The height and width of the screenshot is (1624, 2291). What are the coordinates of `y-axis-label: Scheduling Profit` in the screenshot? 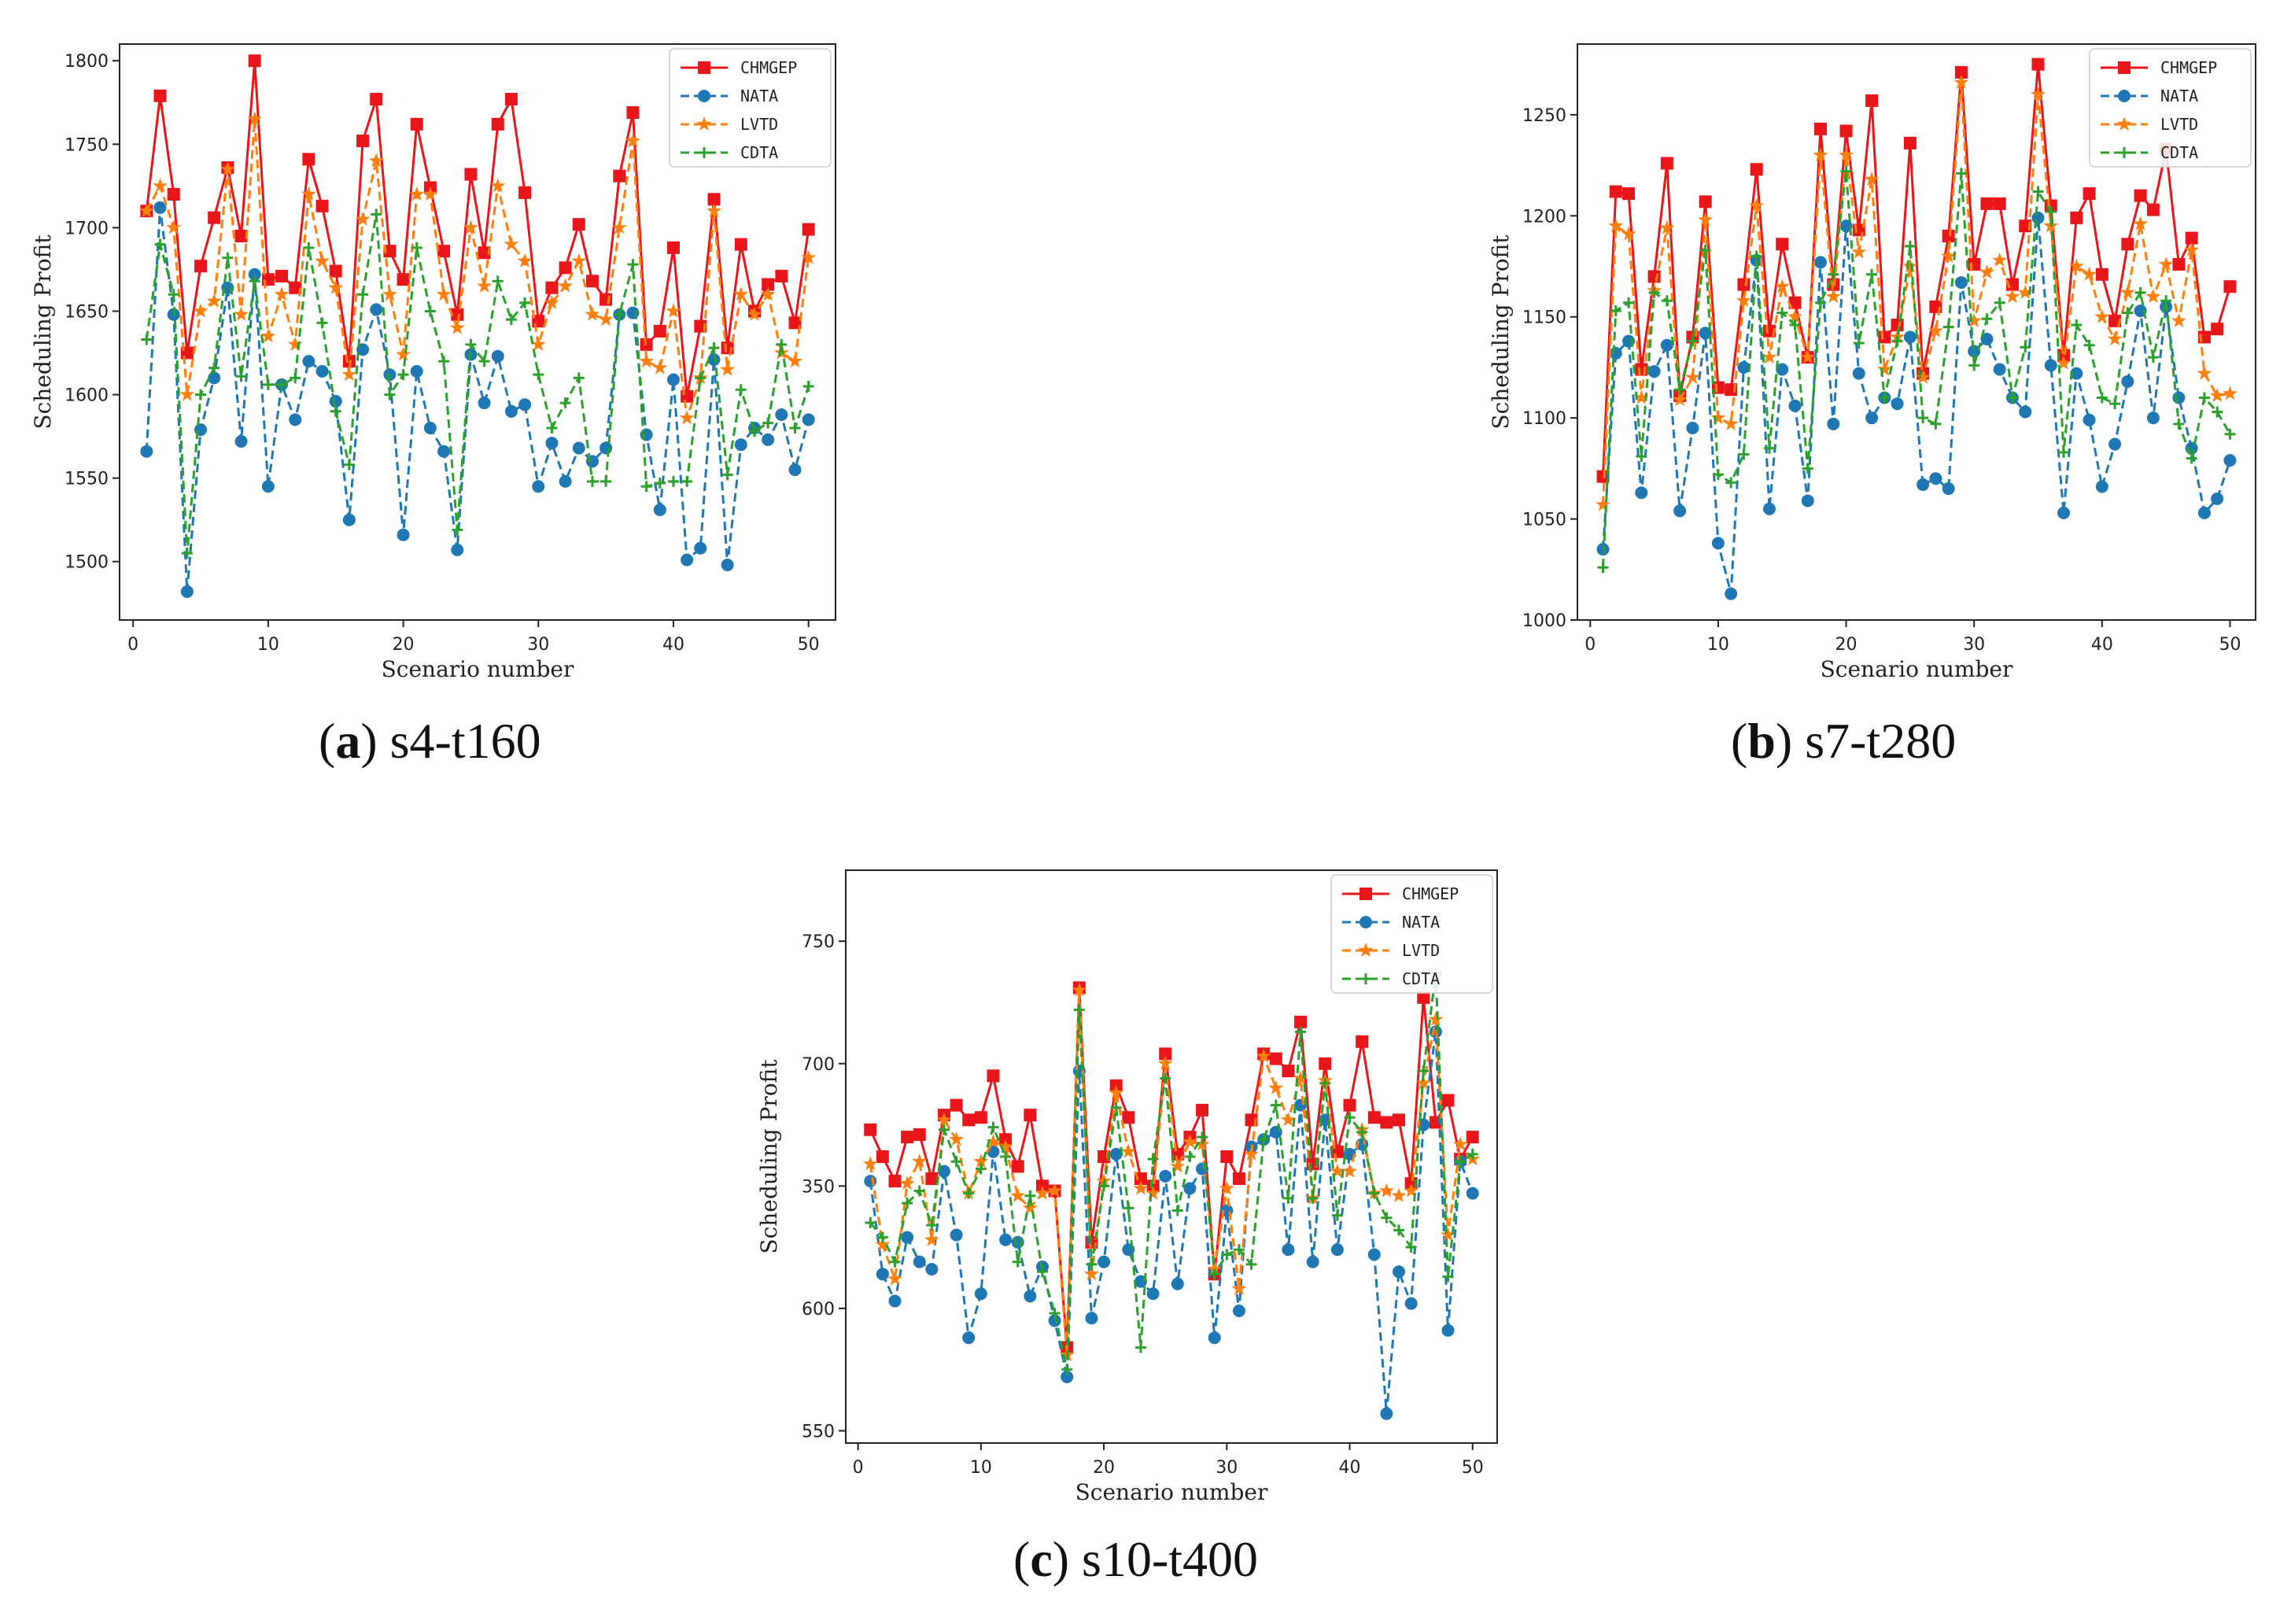 It's located at (769, 1156).